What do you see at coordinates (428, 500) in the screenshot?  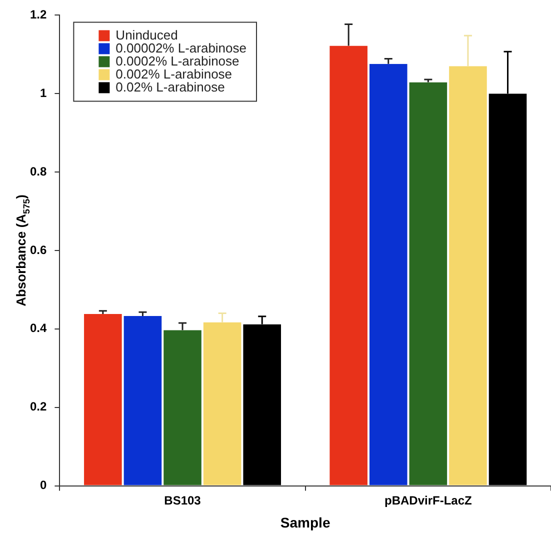 I see `x-tick-label: pBADvirF-LacZ` at bounding box center [428, 500].